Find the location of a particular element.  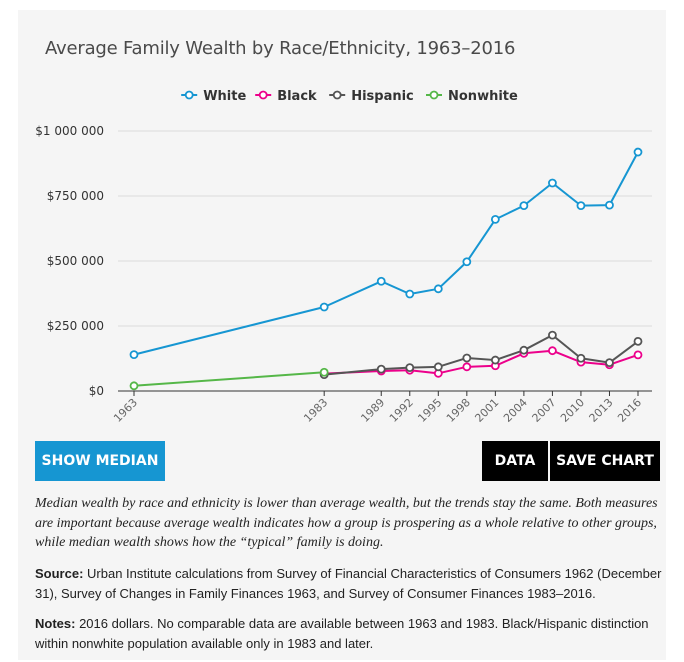

x-tick-label: 1963 is located at coordinates (125, 410).